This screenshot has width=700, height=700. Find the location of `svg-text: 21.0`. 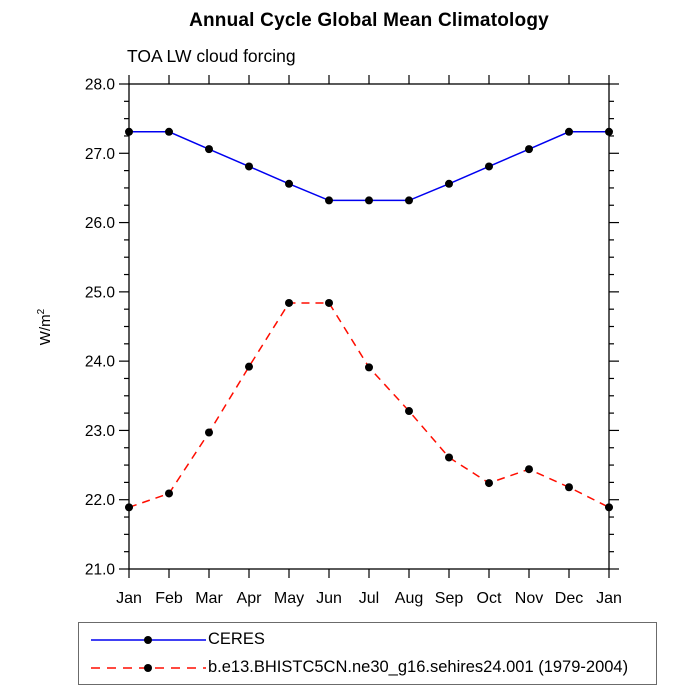

svg-text: 21.0 is located at coordinates (100, 570).